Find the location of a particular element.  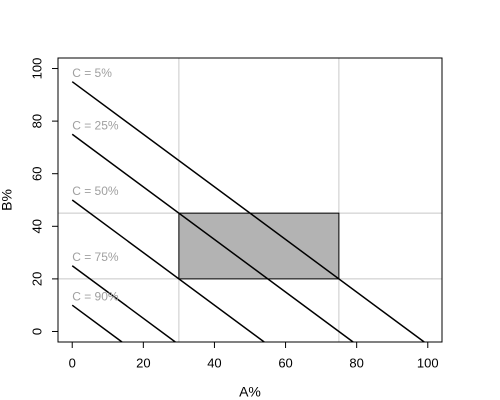

y-tick-label: 20 is located at coordinates (36, 279).